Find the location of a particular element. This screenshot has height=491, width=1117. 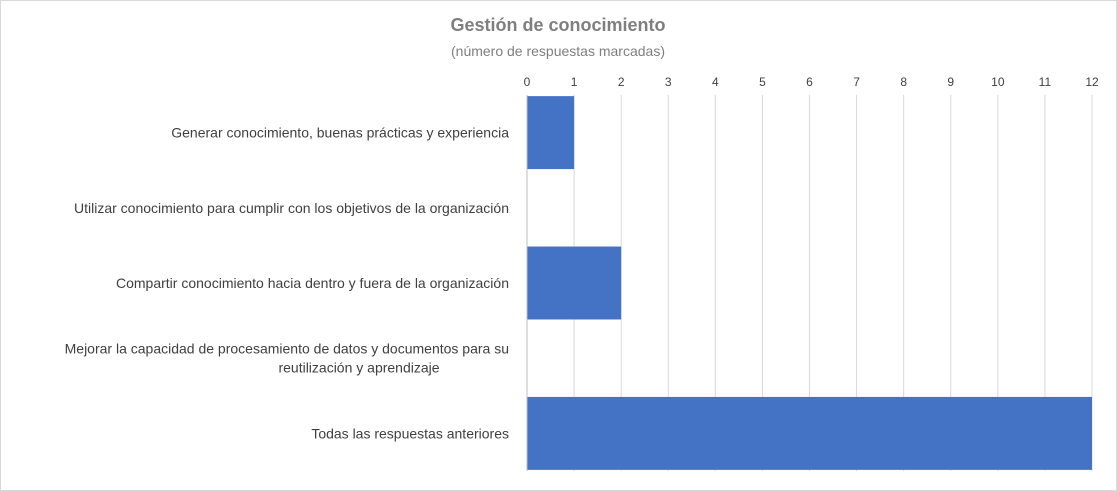

x-tick-label: 3 is located at coordinates (668, 82).